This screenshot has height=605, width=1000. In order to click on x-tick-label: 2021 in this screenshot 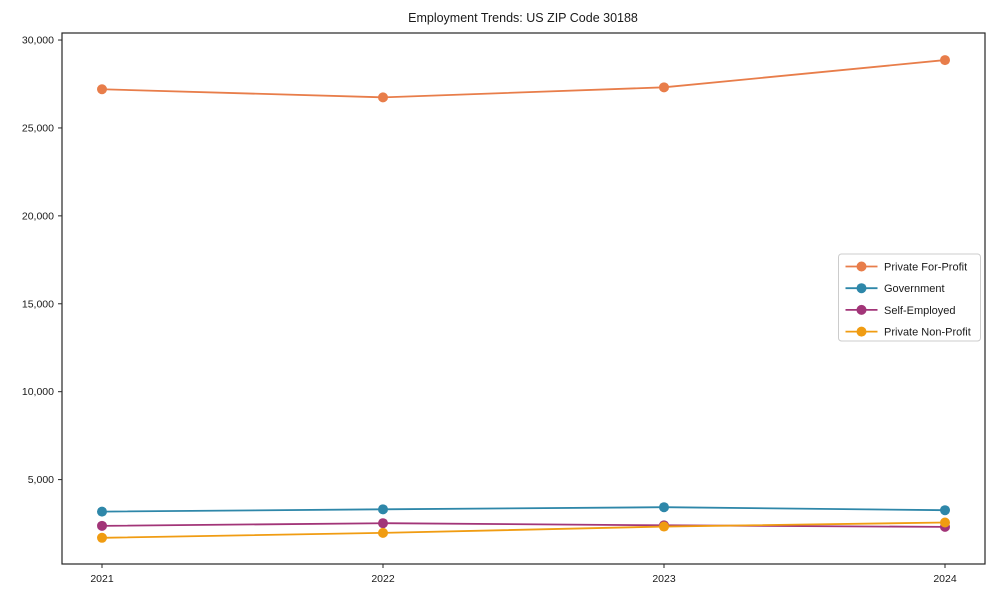, I will do `click(102, 579)`.